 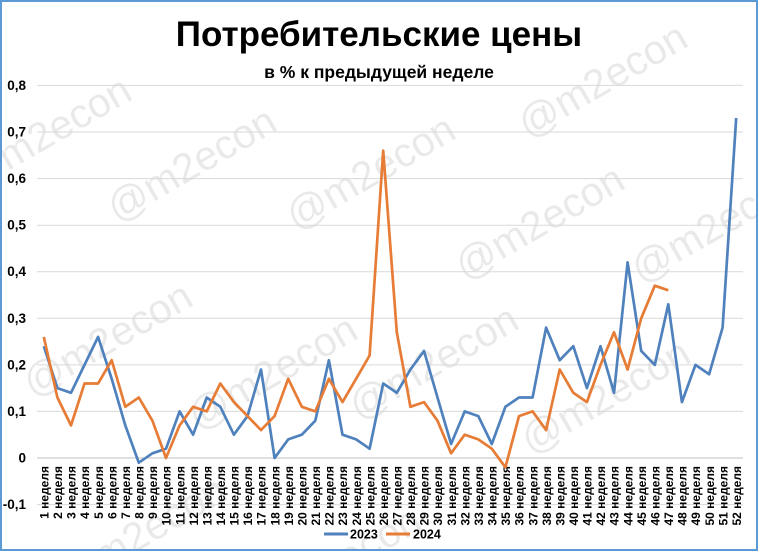 I want to click on svg-text: 10 неделя, so click(x=167, y=496).